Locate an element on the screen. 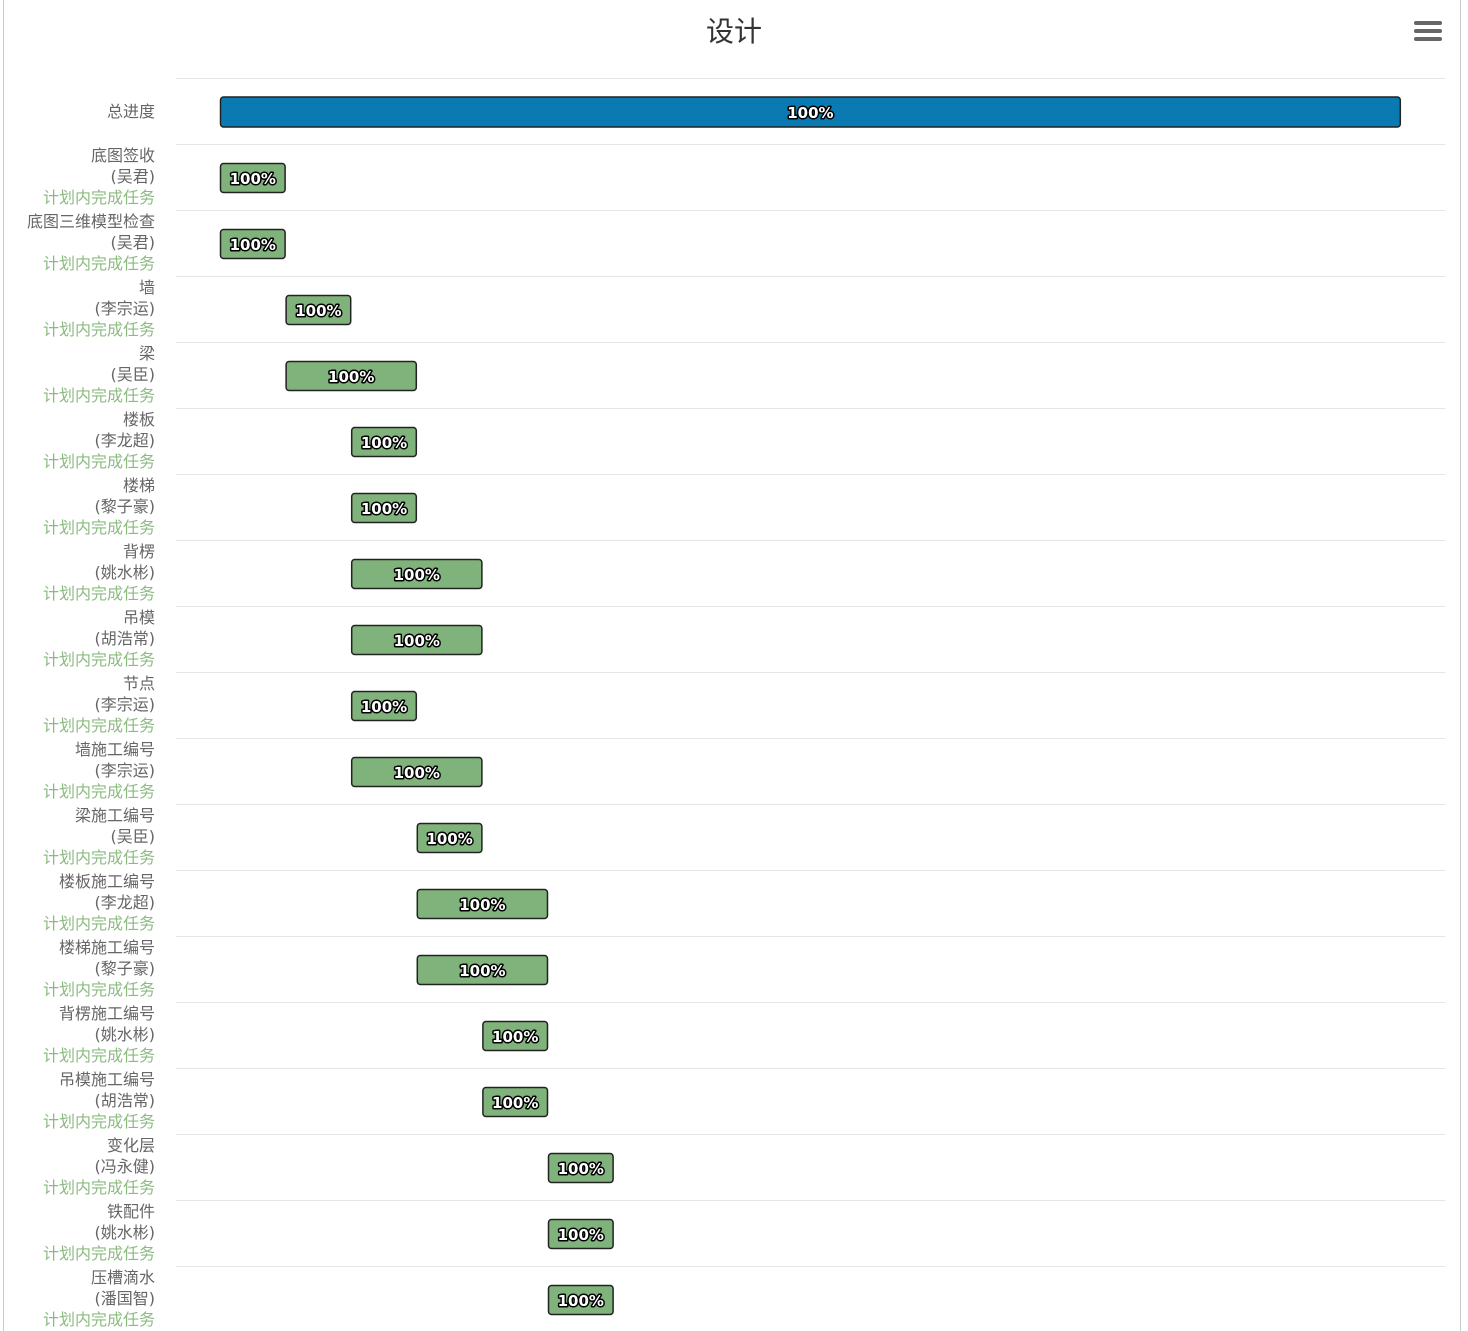  summary-bar-label: 100% is located at coordinates (810, 113).